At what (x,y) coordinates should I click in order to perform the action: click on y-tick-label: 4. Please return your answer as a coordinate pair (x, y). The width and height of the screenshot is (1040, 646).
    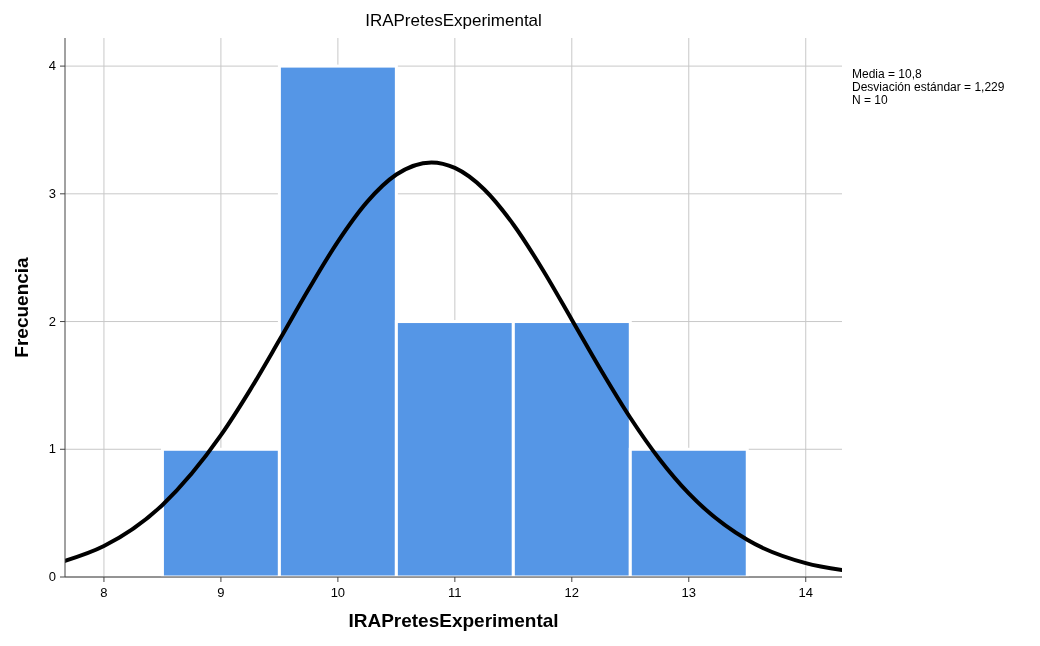
    Looking at the image, I should click on (52, 66).